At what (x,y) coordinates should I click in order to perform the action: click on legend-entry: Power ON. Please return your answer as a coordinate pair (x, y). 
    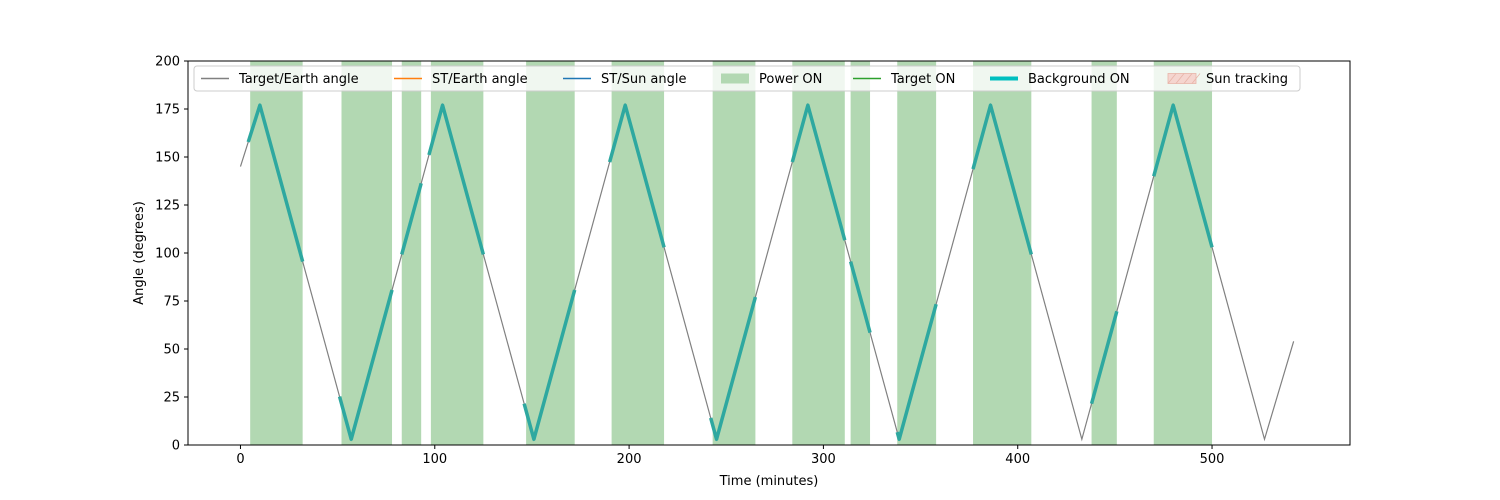
    Looking at the image, I should click on (771, 79).